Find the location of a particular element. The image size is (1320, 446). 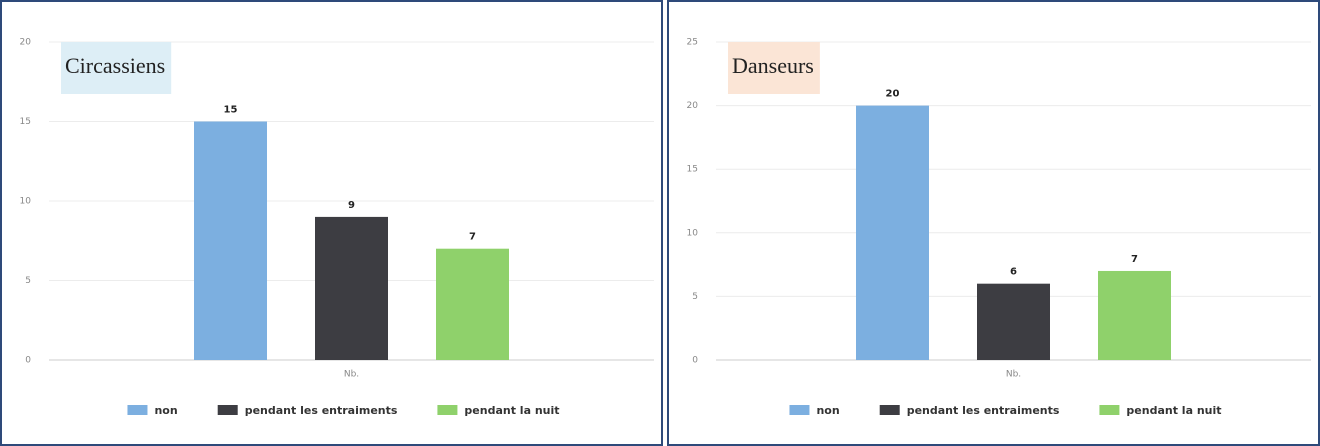

value-label: 15 is located at coordinates (231, 110).